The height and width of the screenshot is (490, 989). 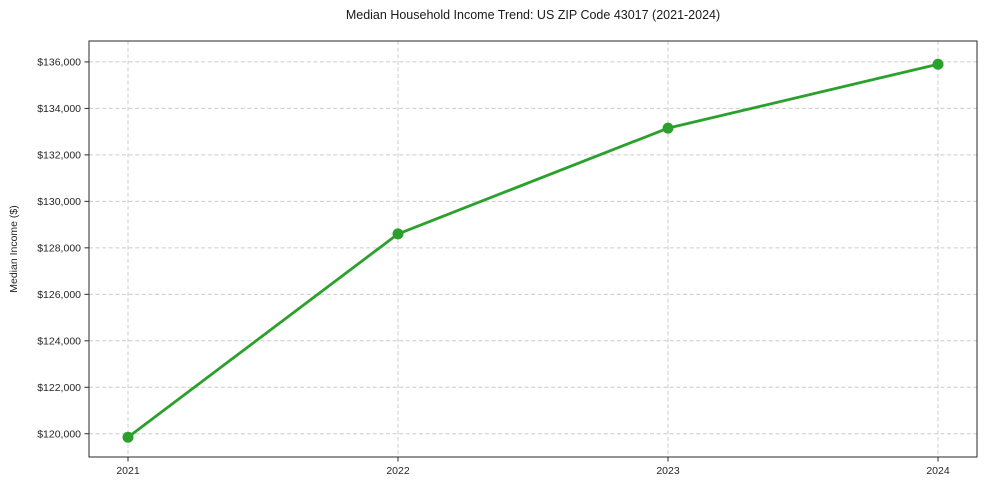 I want to click on x-tick-label: 2022, so click(x=398, y=471).